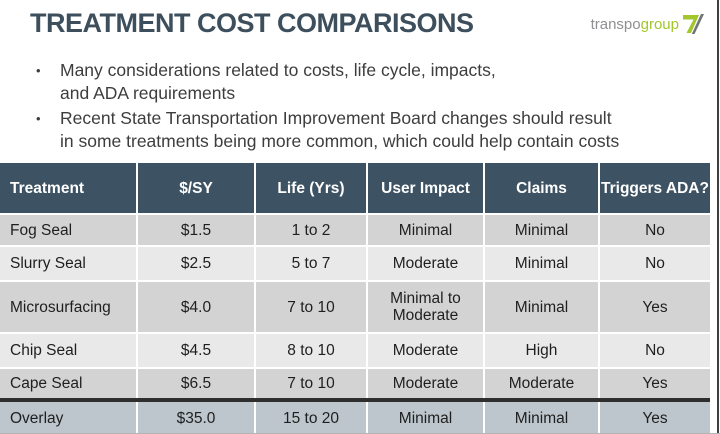 This screenshot has width=720, height=434. Describe the element at coordinates (691, 24) in the screenshot. I see `transpogroup-7-slash-icon` at that location.